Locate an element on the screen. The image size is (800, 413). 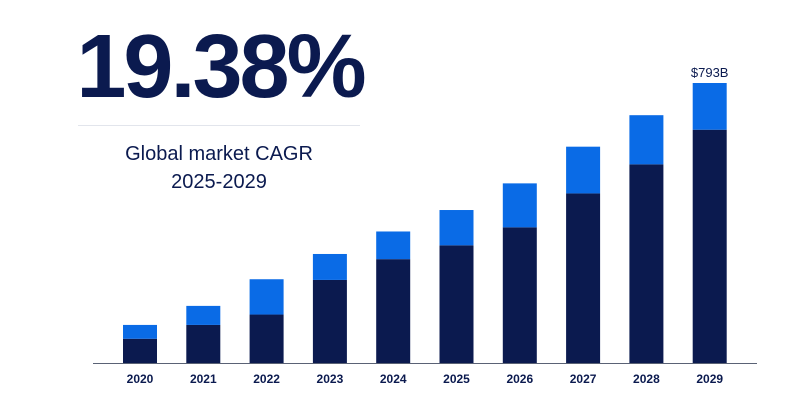
x-tick-label: 2025 is located at coordinates (456, 379).